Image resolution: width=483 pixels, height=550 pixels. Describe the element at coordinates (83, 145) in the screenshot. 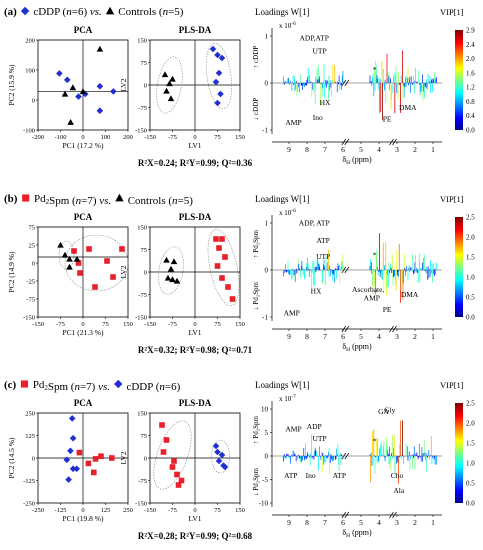

I see `x-axis-label: PC1 (17.2 %)` at that location.